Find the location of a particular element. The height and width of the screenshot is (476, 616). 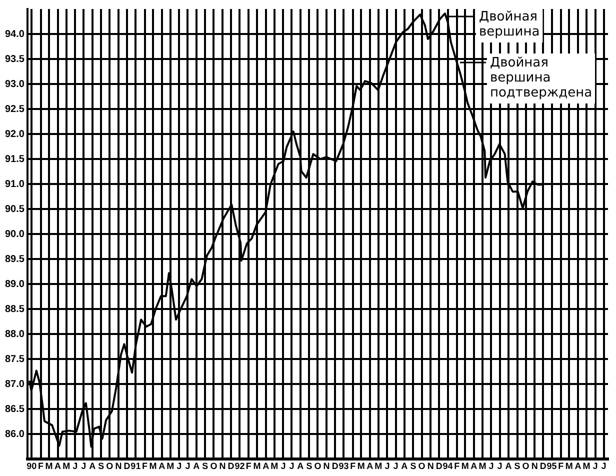

x-tick-label: 93 is located at coordinates (343, 466).